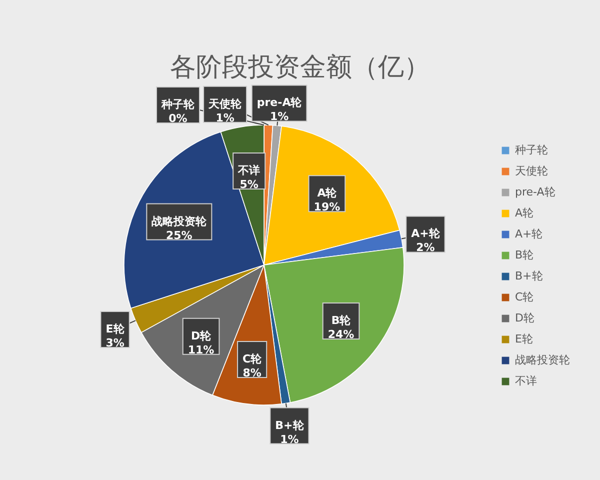 This screenshot has width=600, height=480. What do you see at coordinates (249, 184) in the screenshot?
I see `data-label: 5%` at bounding box center [249, 184].